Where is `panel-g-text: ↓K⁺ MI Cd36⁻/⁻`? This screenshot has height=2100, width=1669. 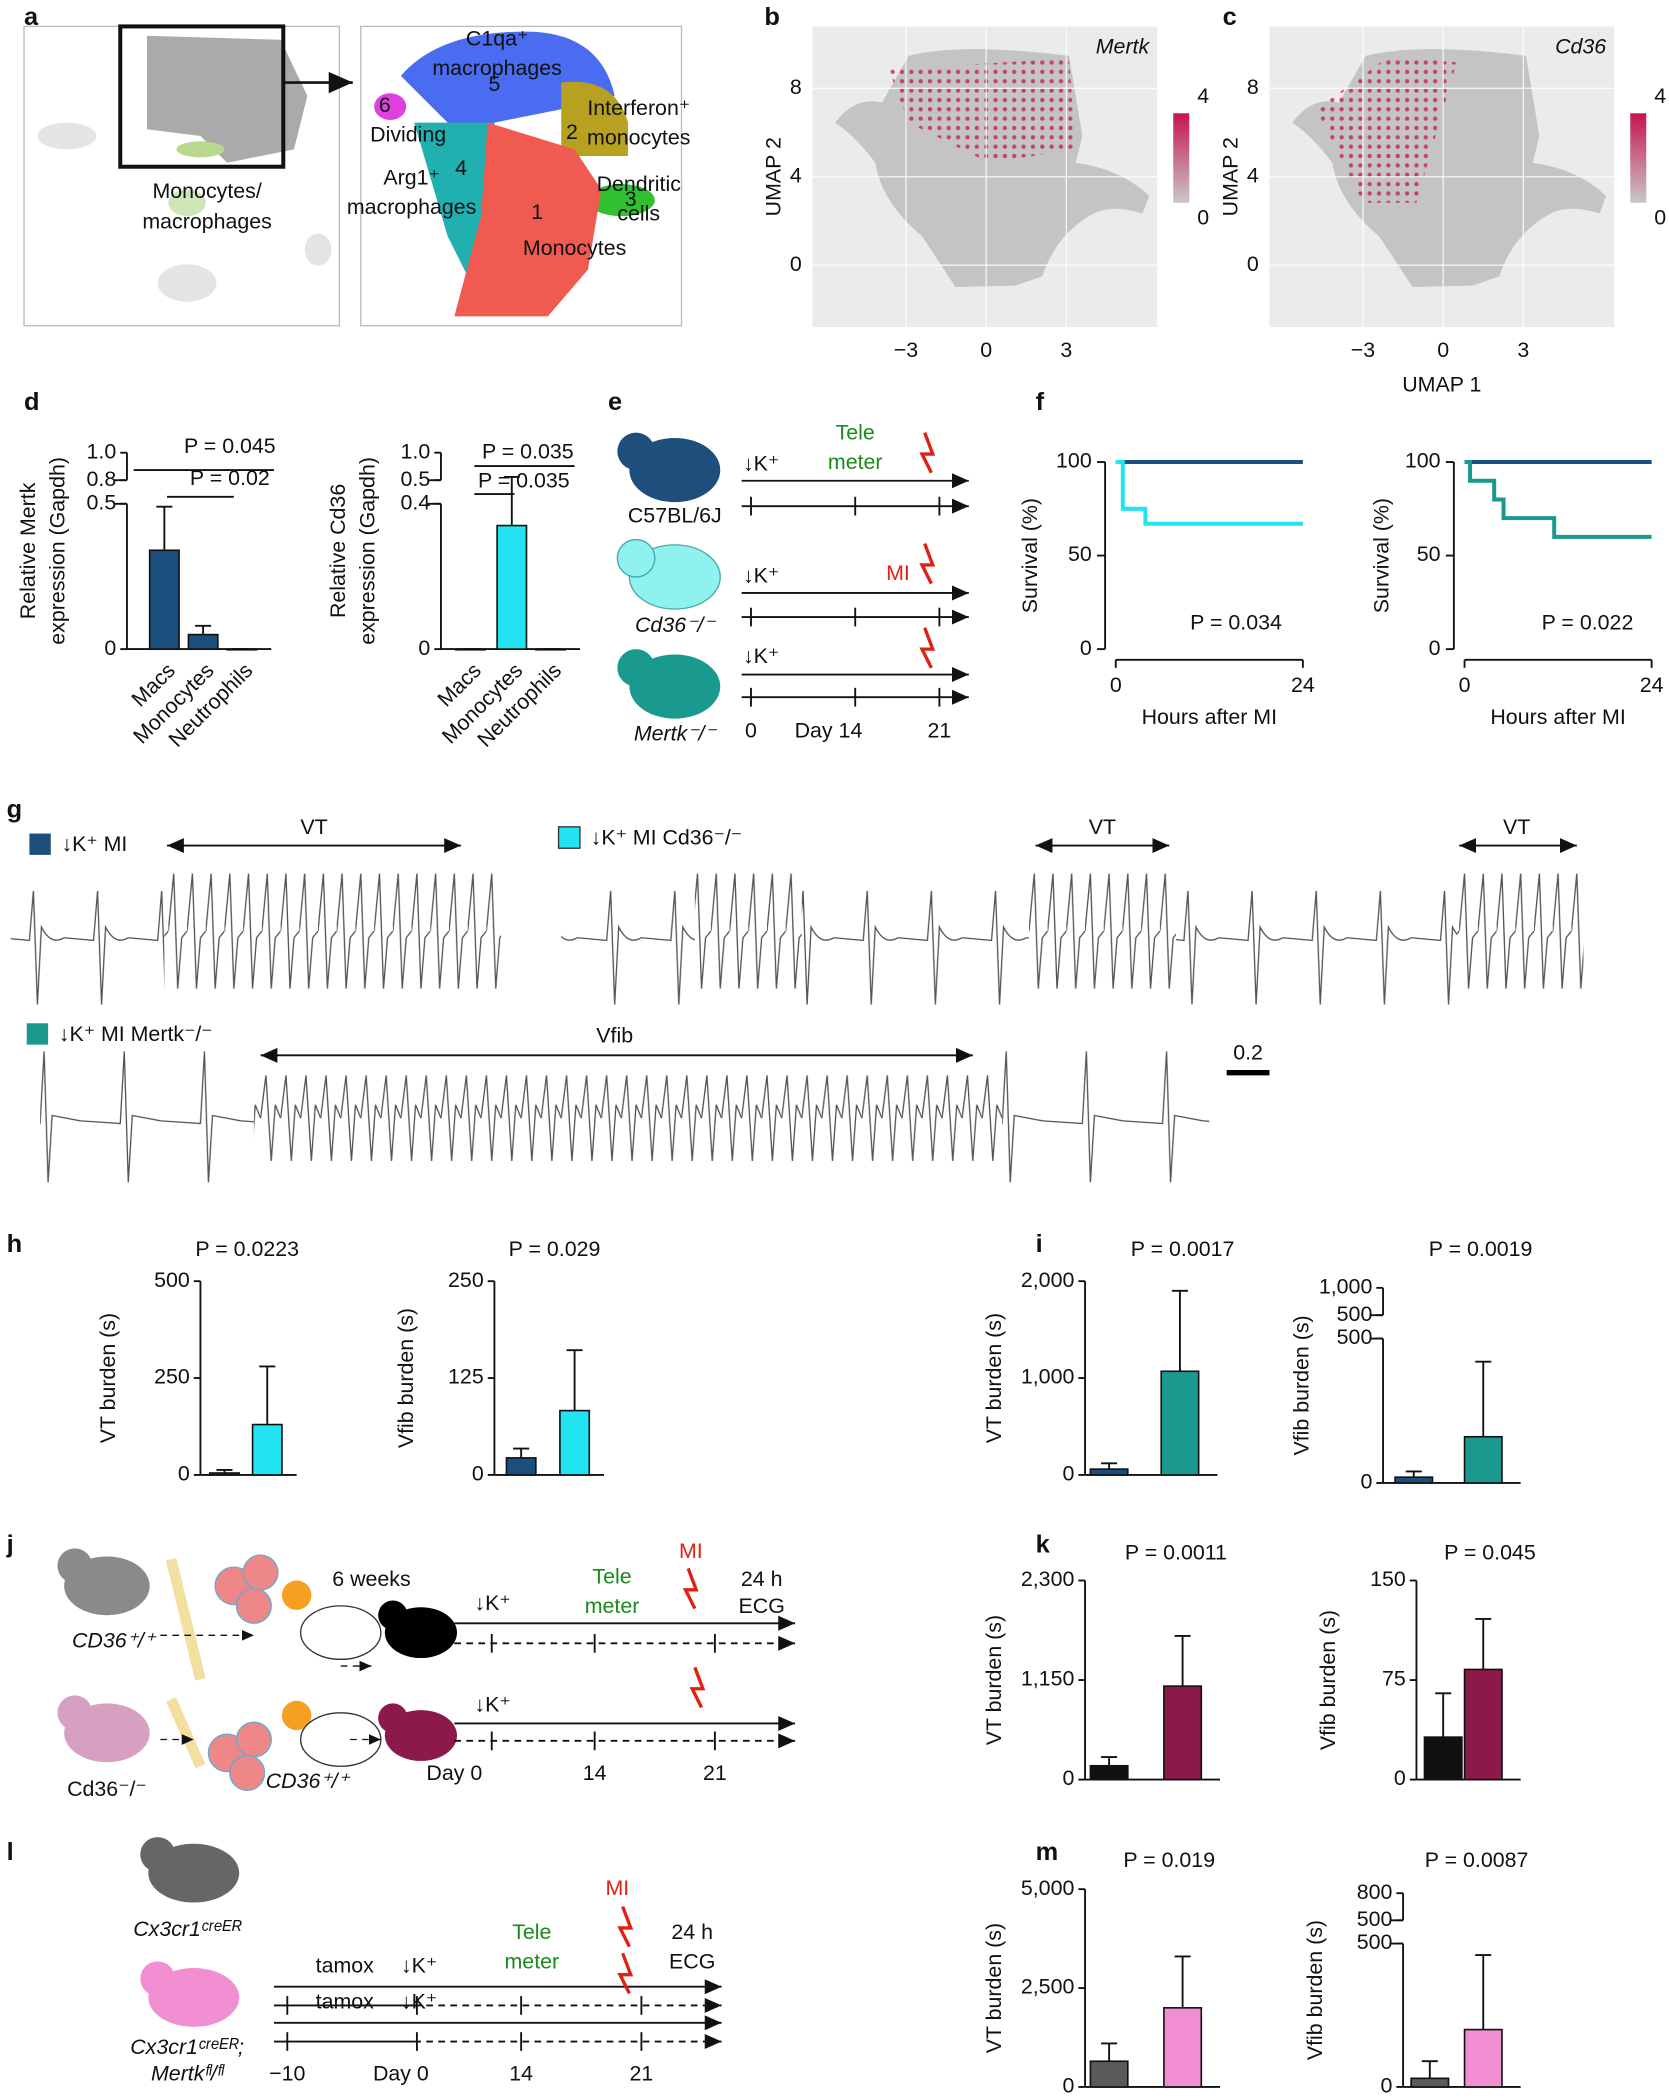 panel-g-text: ↓K⁺ MI Cd36⁻/⁻ is located at coordinates (666, 838).